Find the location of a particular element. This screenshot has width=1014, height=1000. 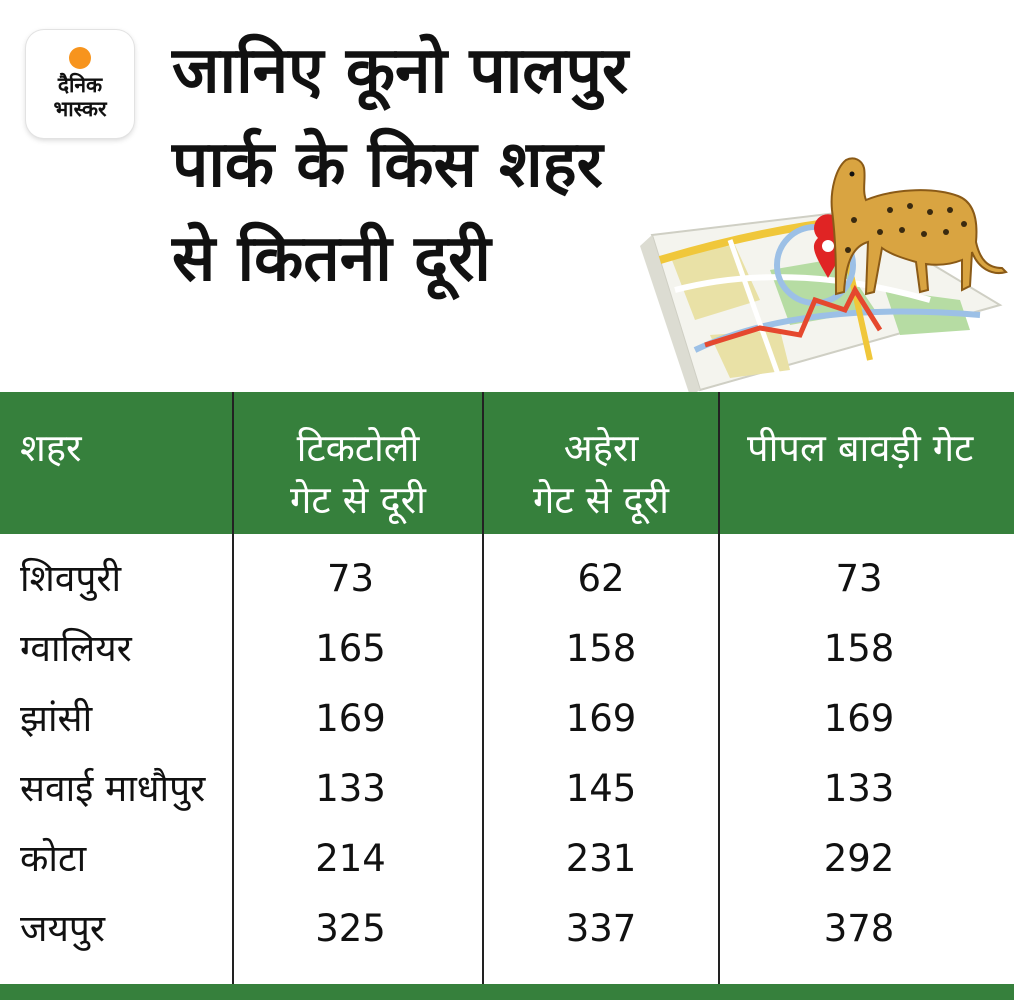

peepal-bawdi-distance: 133 is located at coordinates (859, 788).